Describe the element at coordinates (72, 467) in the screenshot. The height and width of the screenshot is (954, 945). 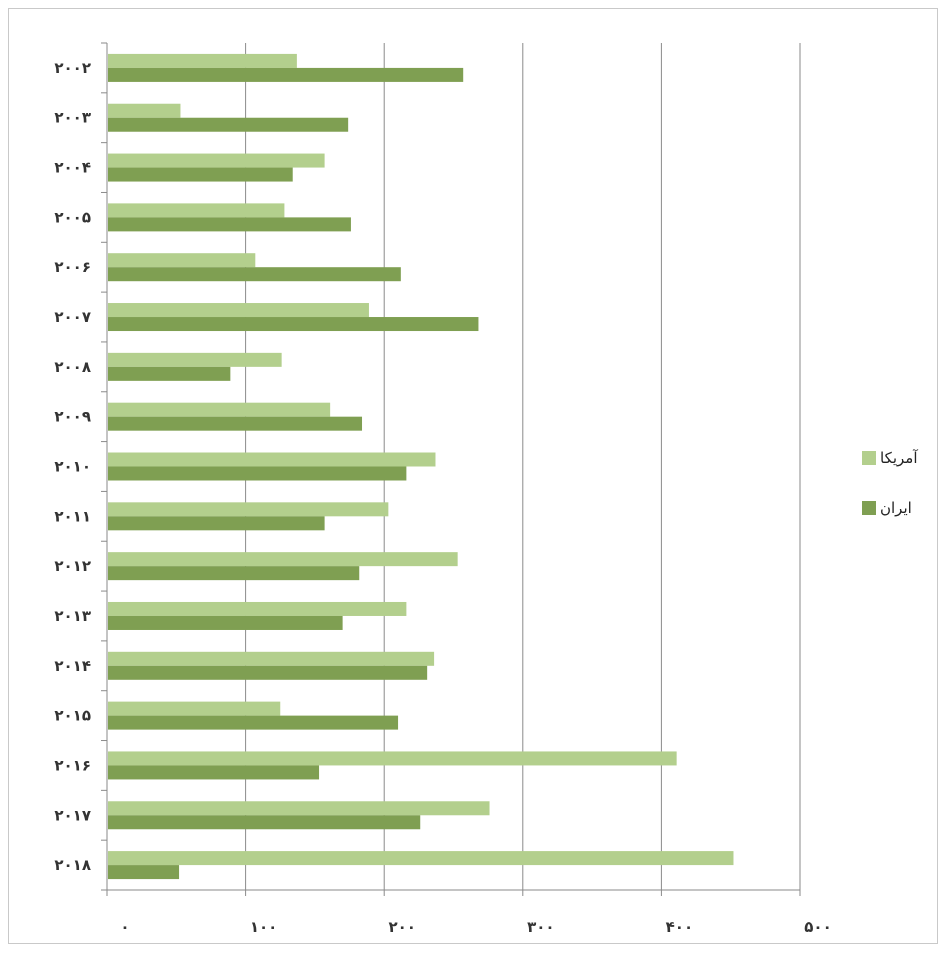
I see `y-tick-label: ۲۰۱۰` at that location.